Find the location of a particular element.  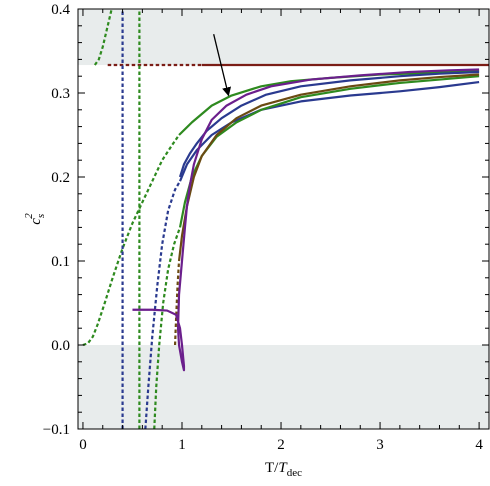

y-axis-label-base: c is located at coordinates (36, 221).